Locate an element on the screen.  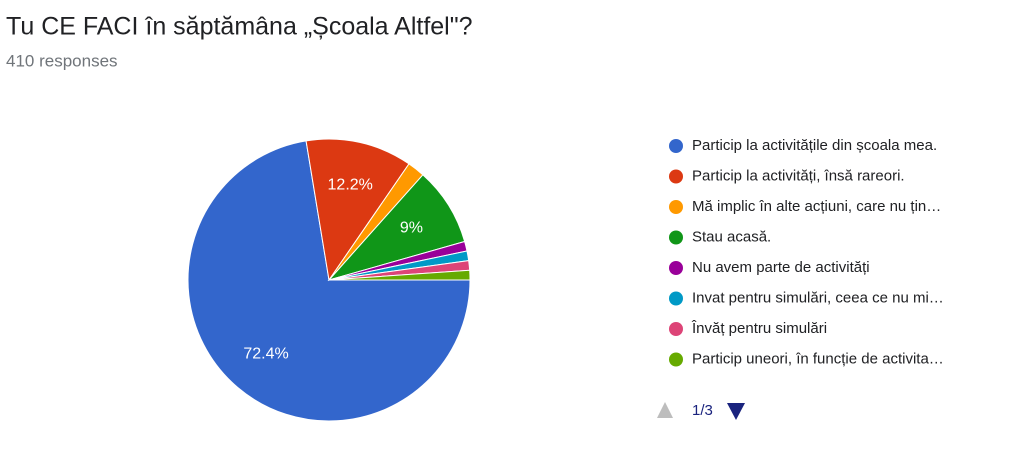
legend-label: Învăț pentru simulări is located at coordinates (759, 328).